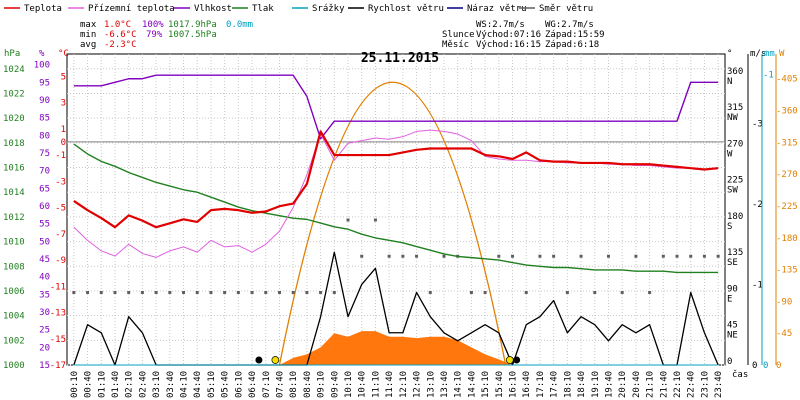  I want to click on tick-label-hpa: 1008, so click(14, 267).